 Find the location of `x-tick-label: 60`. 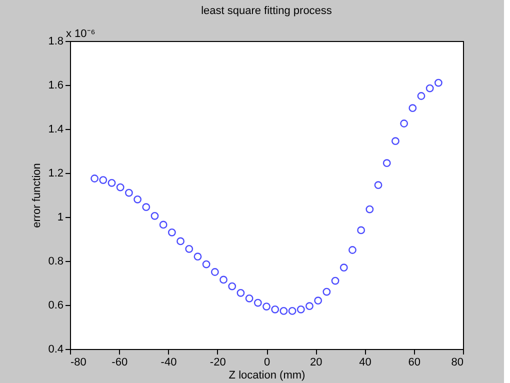

x-tick-label: 60 is located at coordinates (414, 362).